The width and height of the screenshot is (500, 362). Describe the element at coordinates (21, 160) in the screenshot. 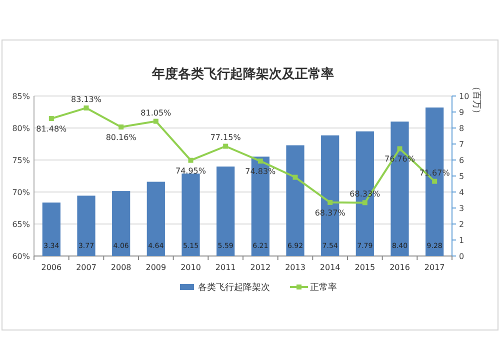

I see `y-tick-label: 75%` at that location.